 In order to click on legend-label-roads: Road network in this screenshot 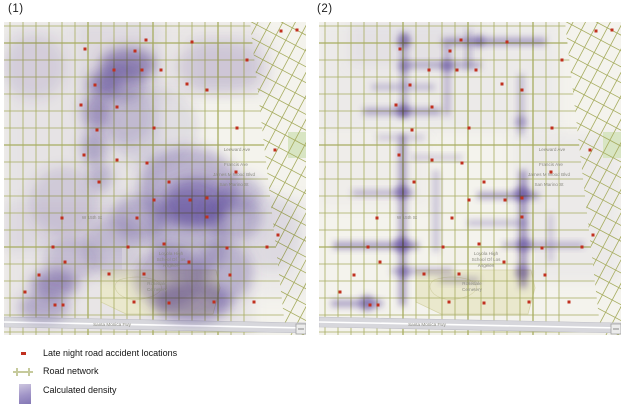, I will do `click(71, 371)`.